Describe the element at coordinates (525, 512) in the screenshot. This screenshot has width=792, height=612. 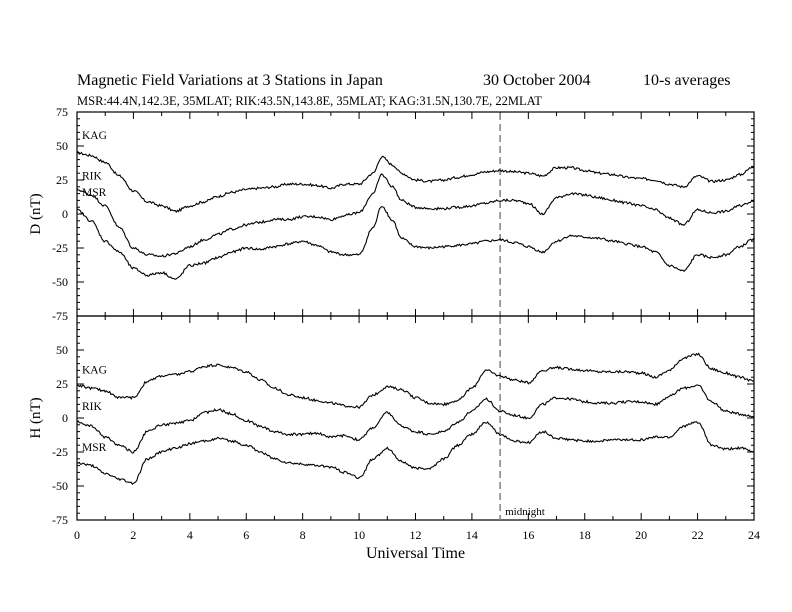
I see `annotation-midnight: midnight` at that location.